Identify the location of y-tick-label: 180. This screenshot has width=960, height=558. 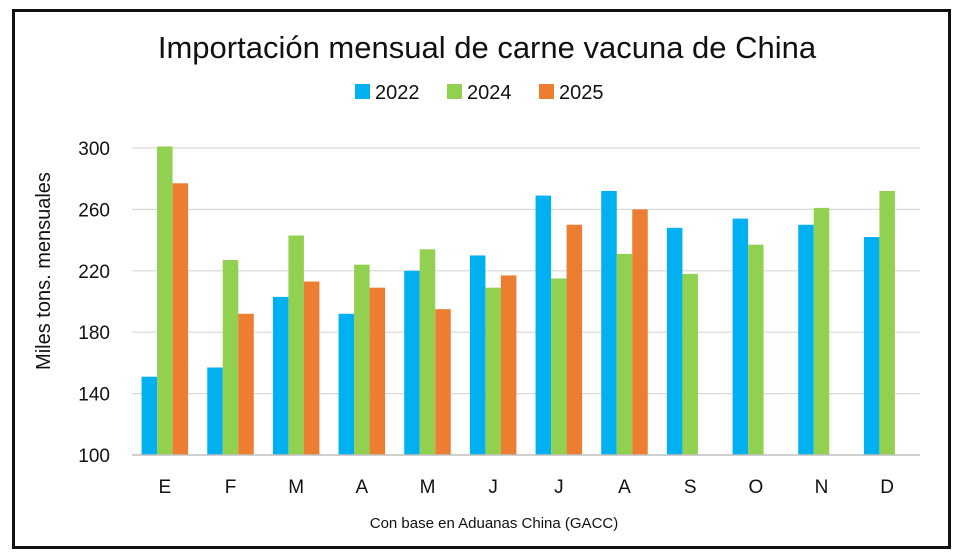
(94, 333).